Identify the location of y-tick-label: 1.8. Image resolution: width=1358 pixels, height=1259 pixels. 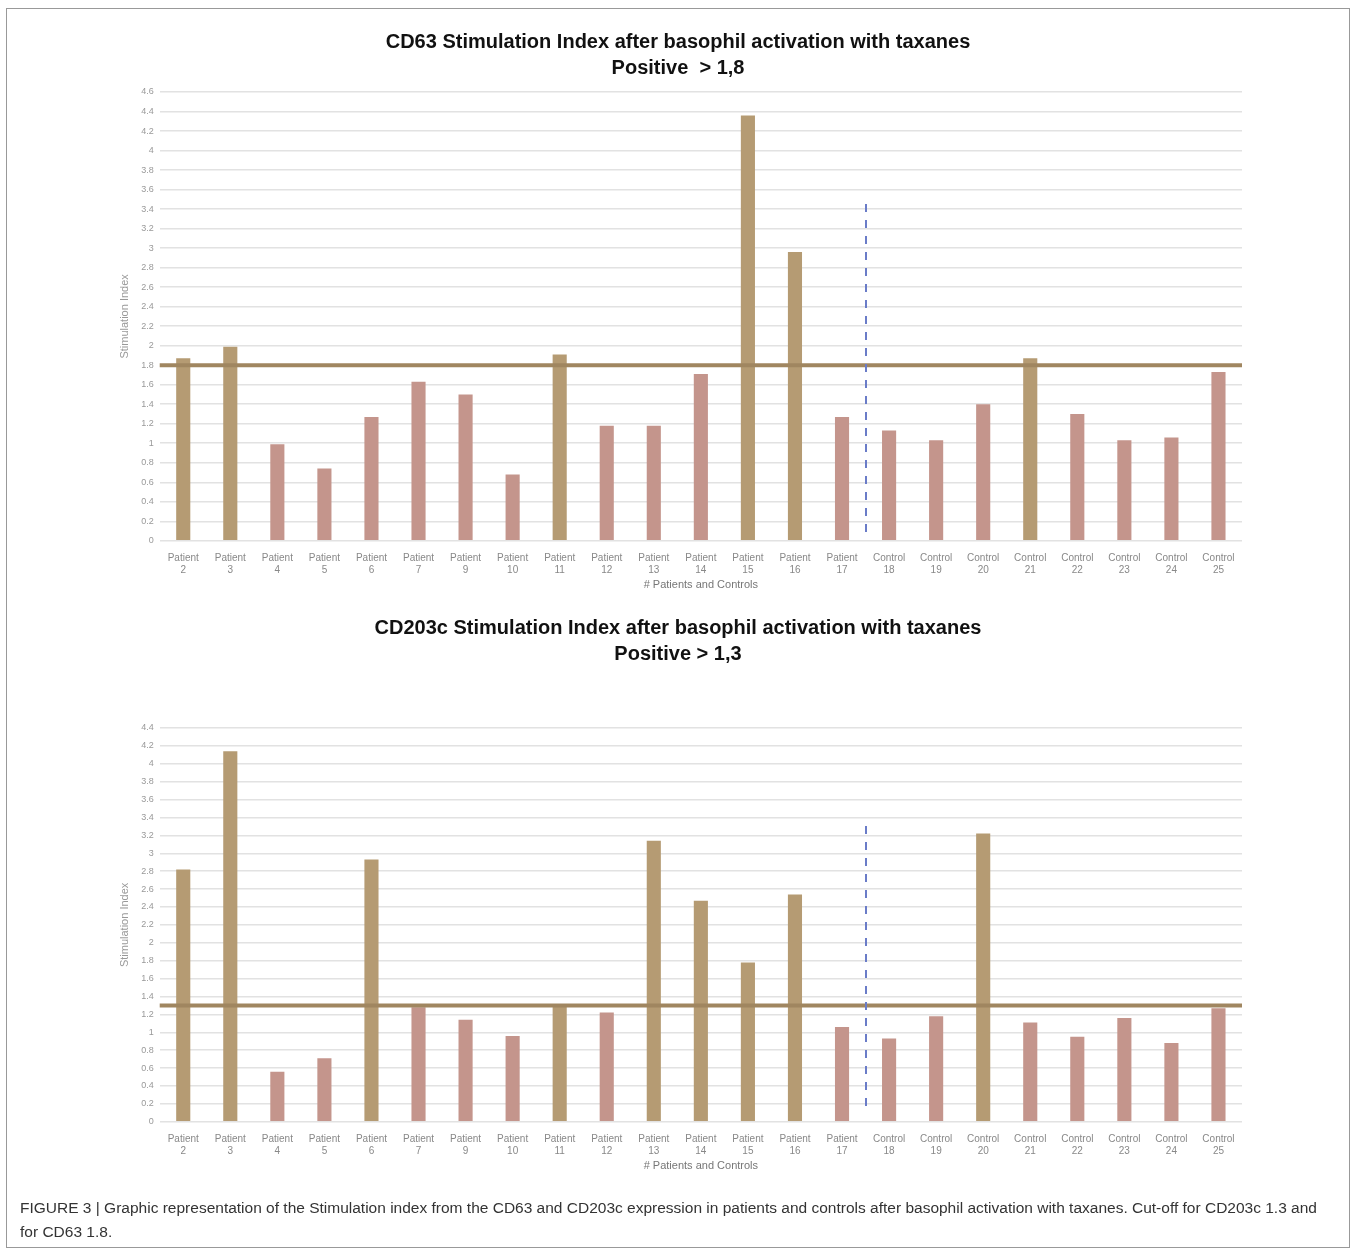
(147, 364).